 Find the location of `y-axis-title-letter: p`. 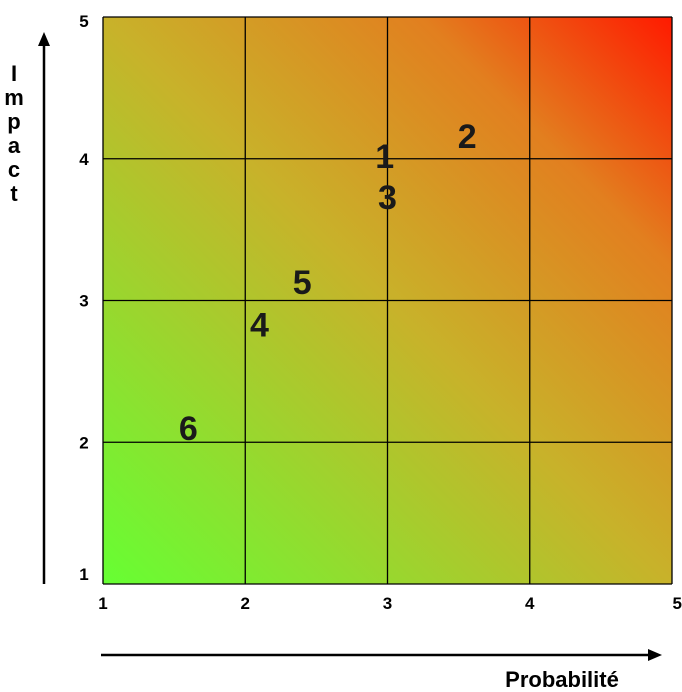

y-axis-title-letter: p is located at coordinates (13, 121).